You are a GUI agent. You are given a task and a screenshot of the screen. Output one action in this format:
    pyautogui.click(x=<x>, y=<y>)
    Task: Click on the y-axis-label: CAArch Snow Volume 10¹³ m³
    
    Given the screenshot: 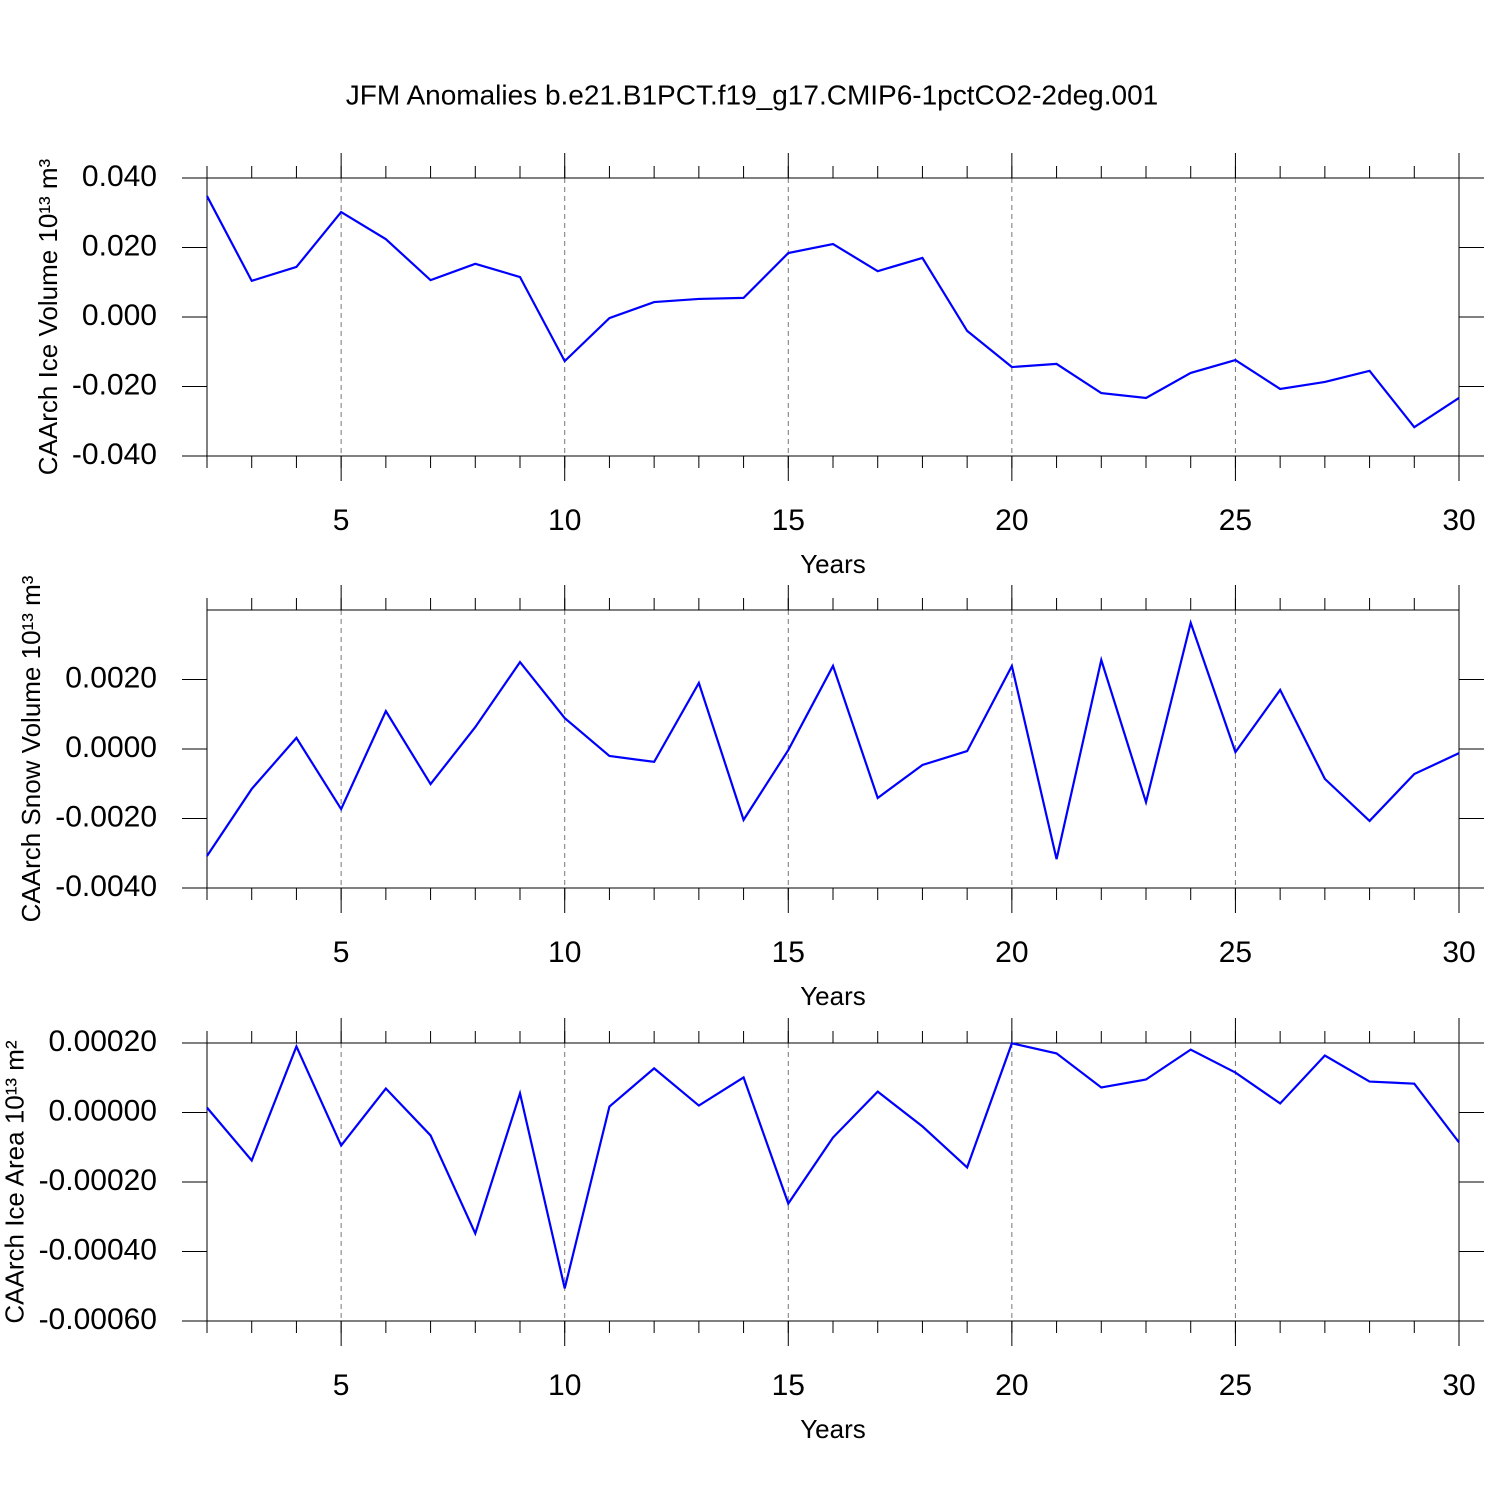 What is the action you would take?
    pyautogui.click(x=31, y=748)
    